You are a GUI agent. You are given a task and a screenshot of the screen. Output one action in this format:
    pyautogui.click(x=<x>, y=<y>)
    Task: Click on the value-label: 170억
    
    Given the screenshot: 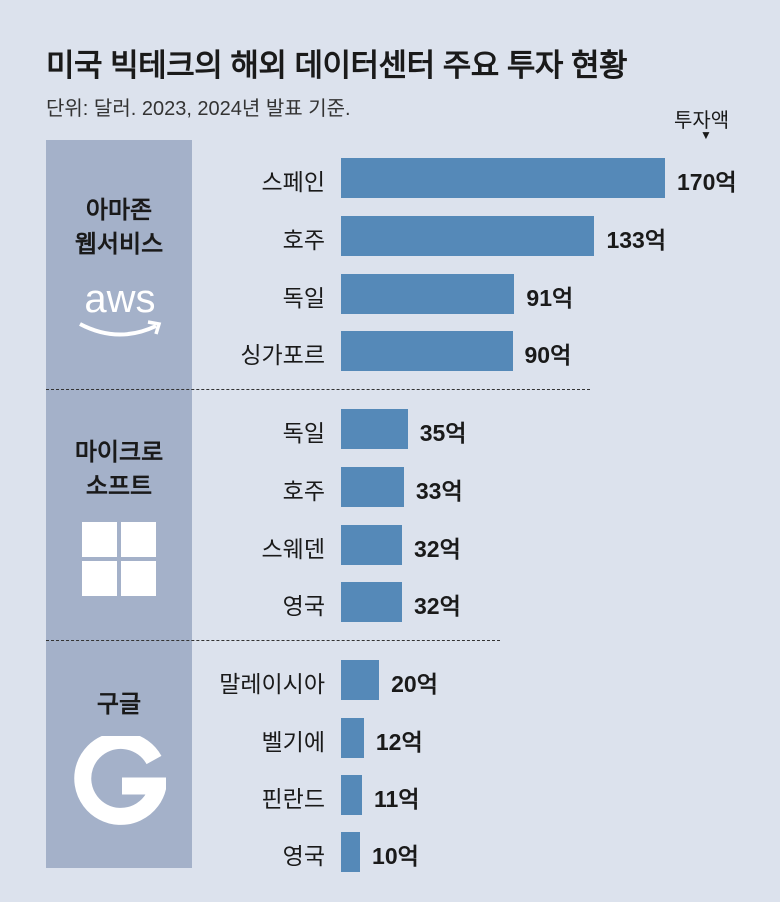 What is the action you would take?
    pyautogui.click(x=707, y=182)
    